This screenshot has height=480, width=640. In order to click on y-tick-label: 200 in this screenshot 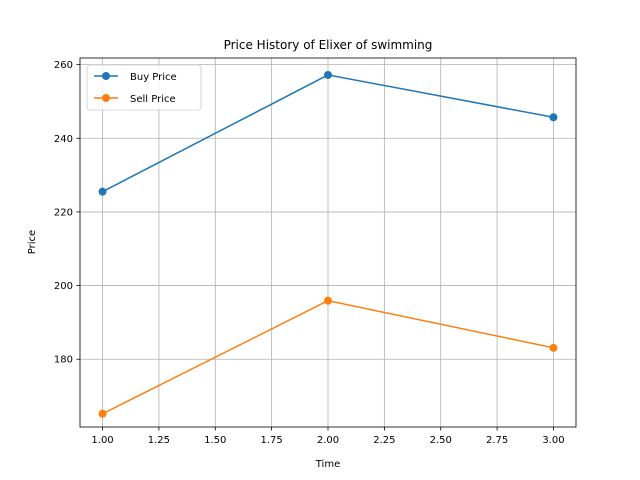, I will do `click(63, 286)`.